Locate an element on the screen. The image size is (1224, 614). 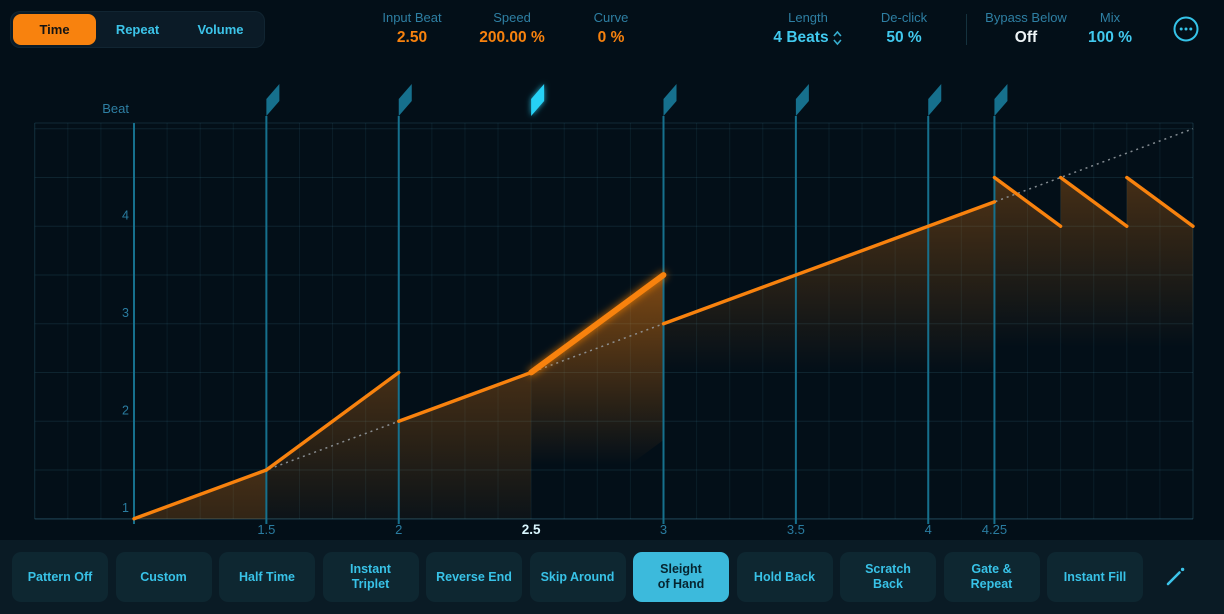
pattern-button-sleight-of-hand: Sleight of Hand is located at coordinates (681, 577).